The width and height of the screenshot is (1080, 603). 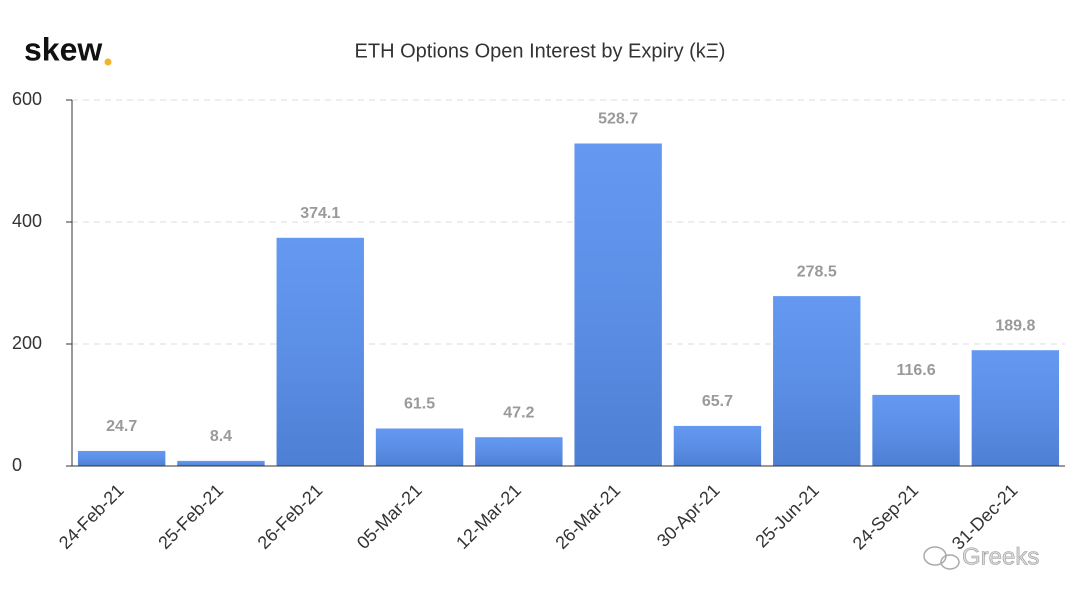 What do you see at coordinates (1015, 325) in the screenshot?
I see `value-label: 189.8` at bounding box center [1015, 325].